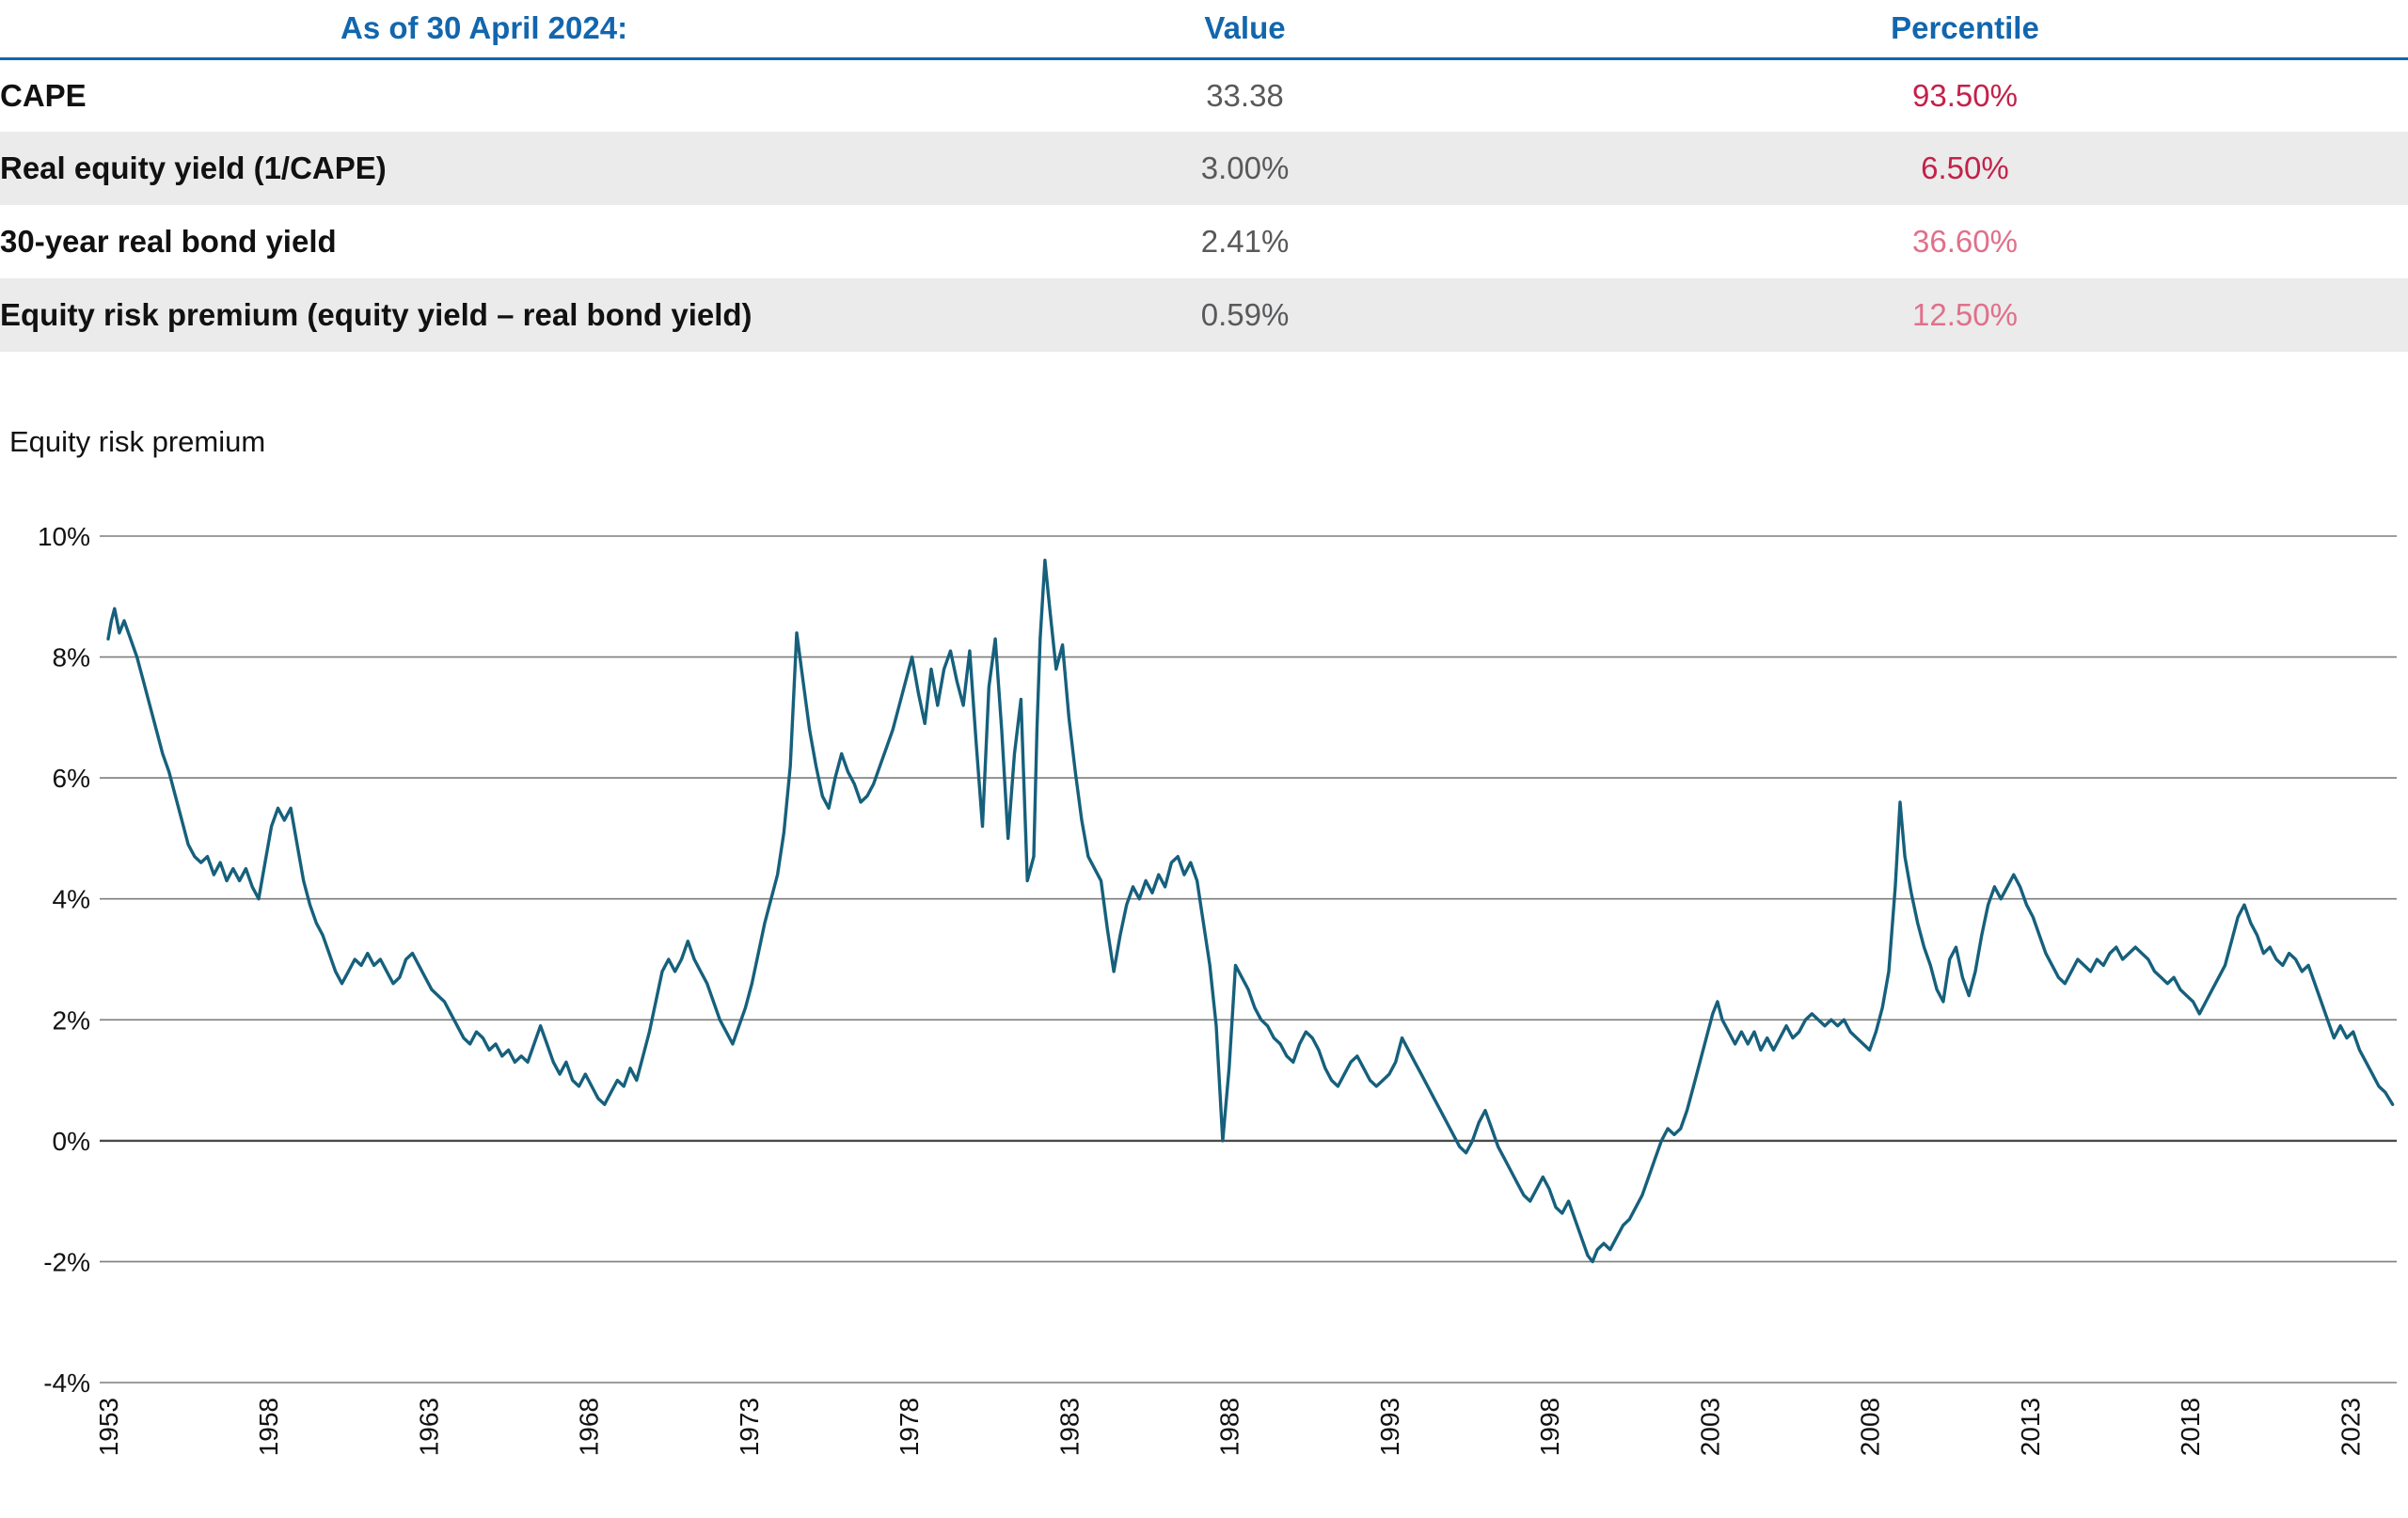 This screenshot has width=2408, height=1518. What do you see at coordinates (72, 1020) in the screenshot?
I see `y-tick-label: 2%` at bounding box center [72, 1020].